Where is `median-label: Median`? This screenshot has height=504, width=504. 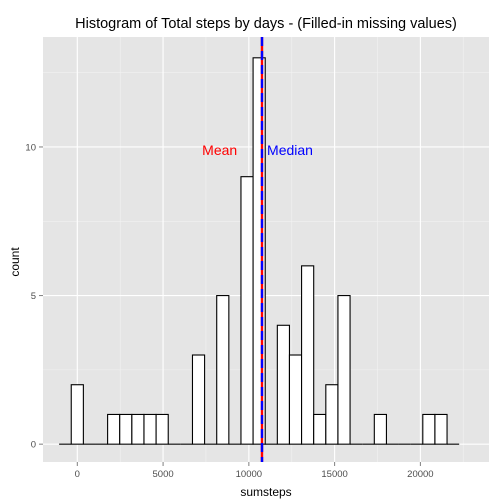
median-label: Median is located at coordinates (290, 150).